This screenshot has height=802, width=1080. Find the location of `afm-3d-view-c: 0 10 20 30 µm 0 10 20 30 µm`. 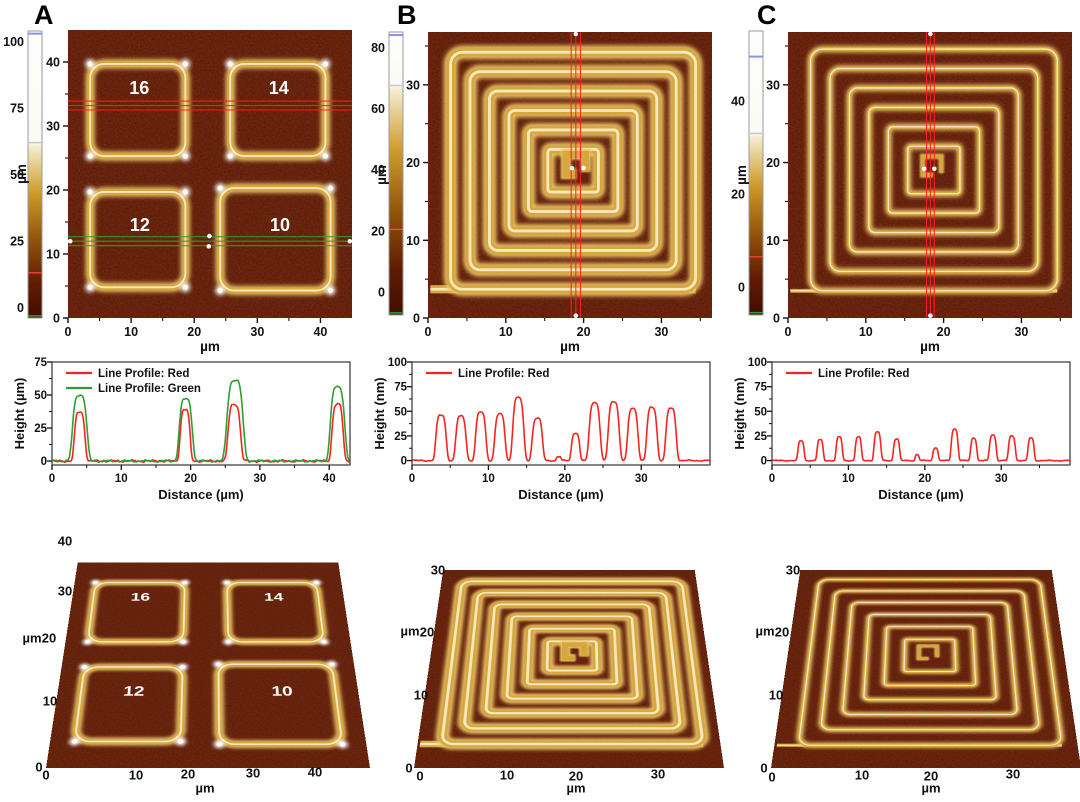

afm-3d-view-c: 0 10 20 30 µm 0 10 20 30 µm is located at coordinates (900, 651).